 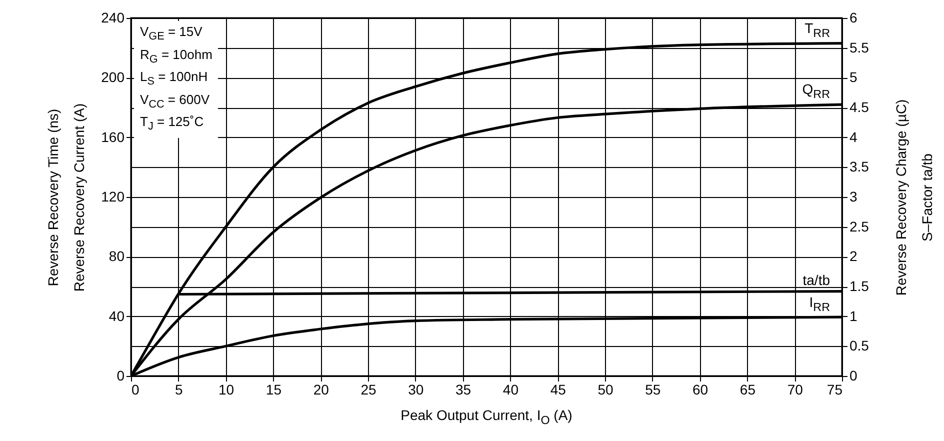 I want to click on x-tick-label: 10, so click(x=226, y=390).